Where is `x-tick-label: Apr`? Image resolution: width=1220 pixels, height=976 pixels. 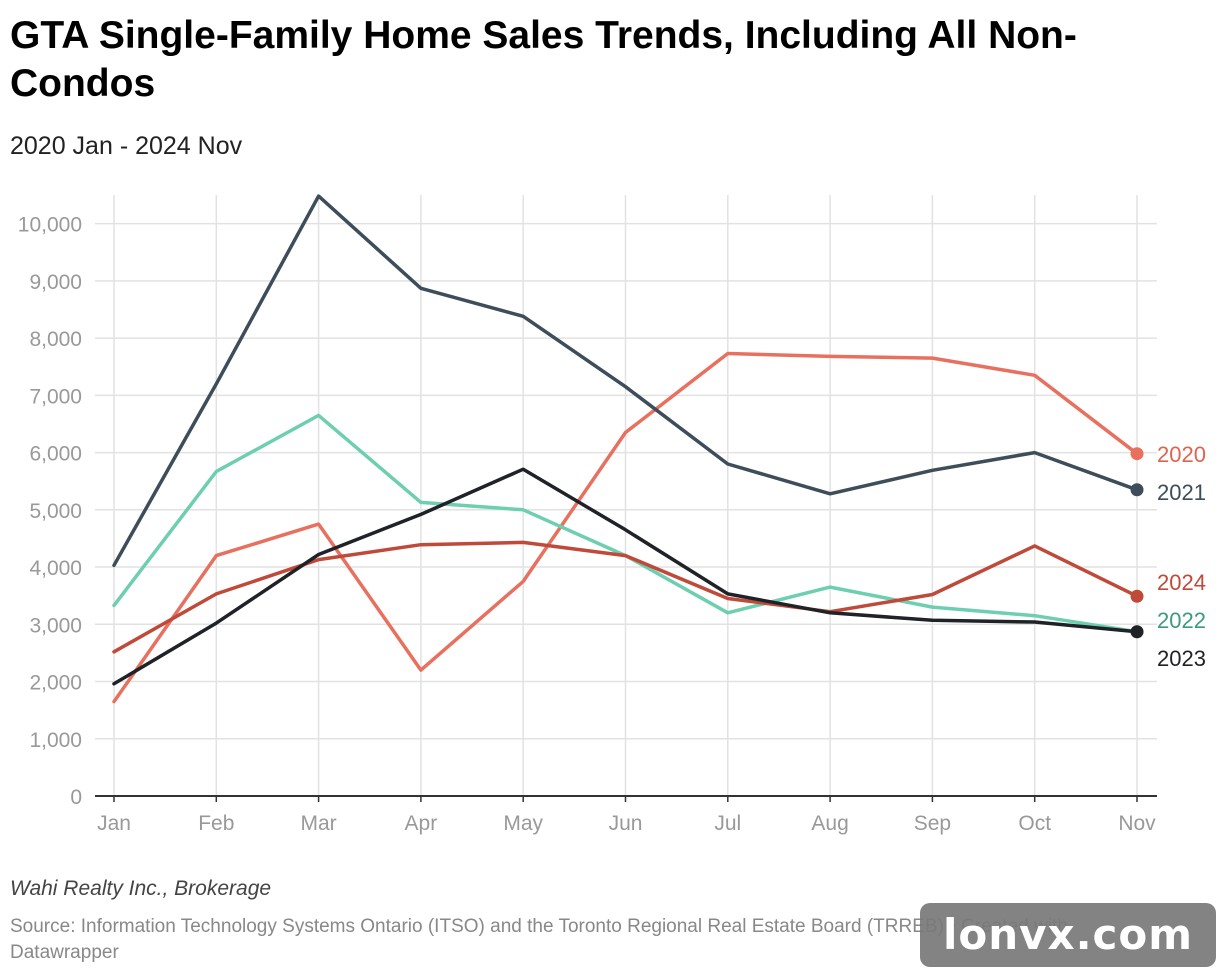
x-tick-label: Apr is located at coordinates (421, 823).